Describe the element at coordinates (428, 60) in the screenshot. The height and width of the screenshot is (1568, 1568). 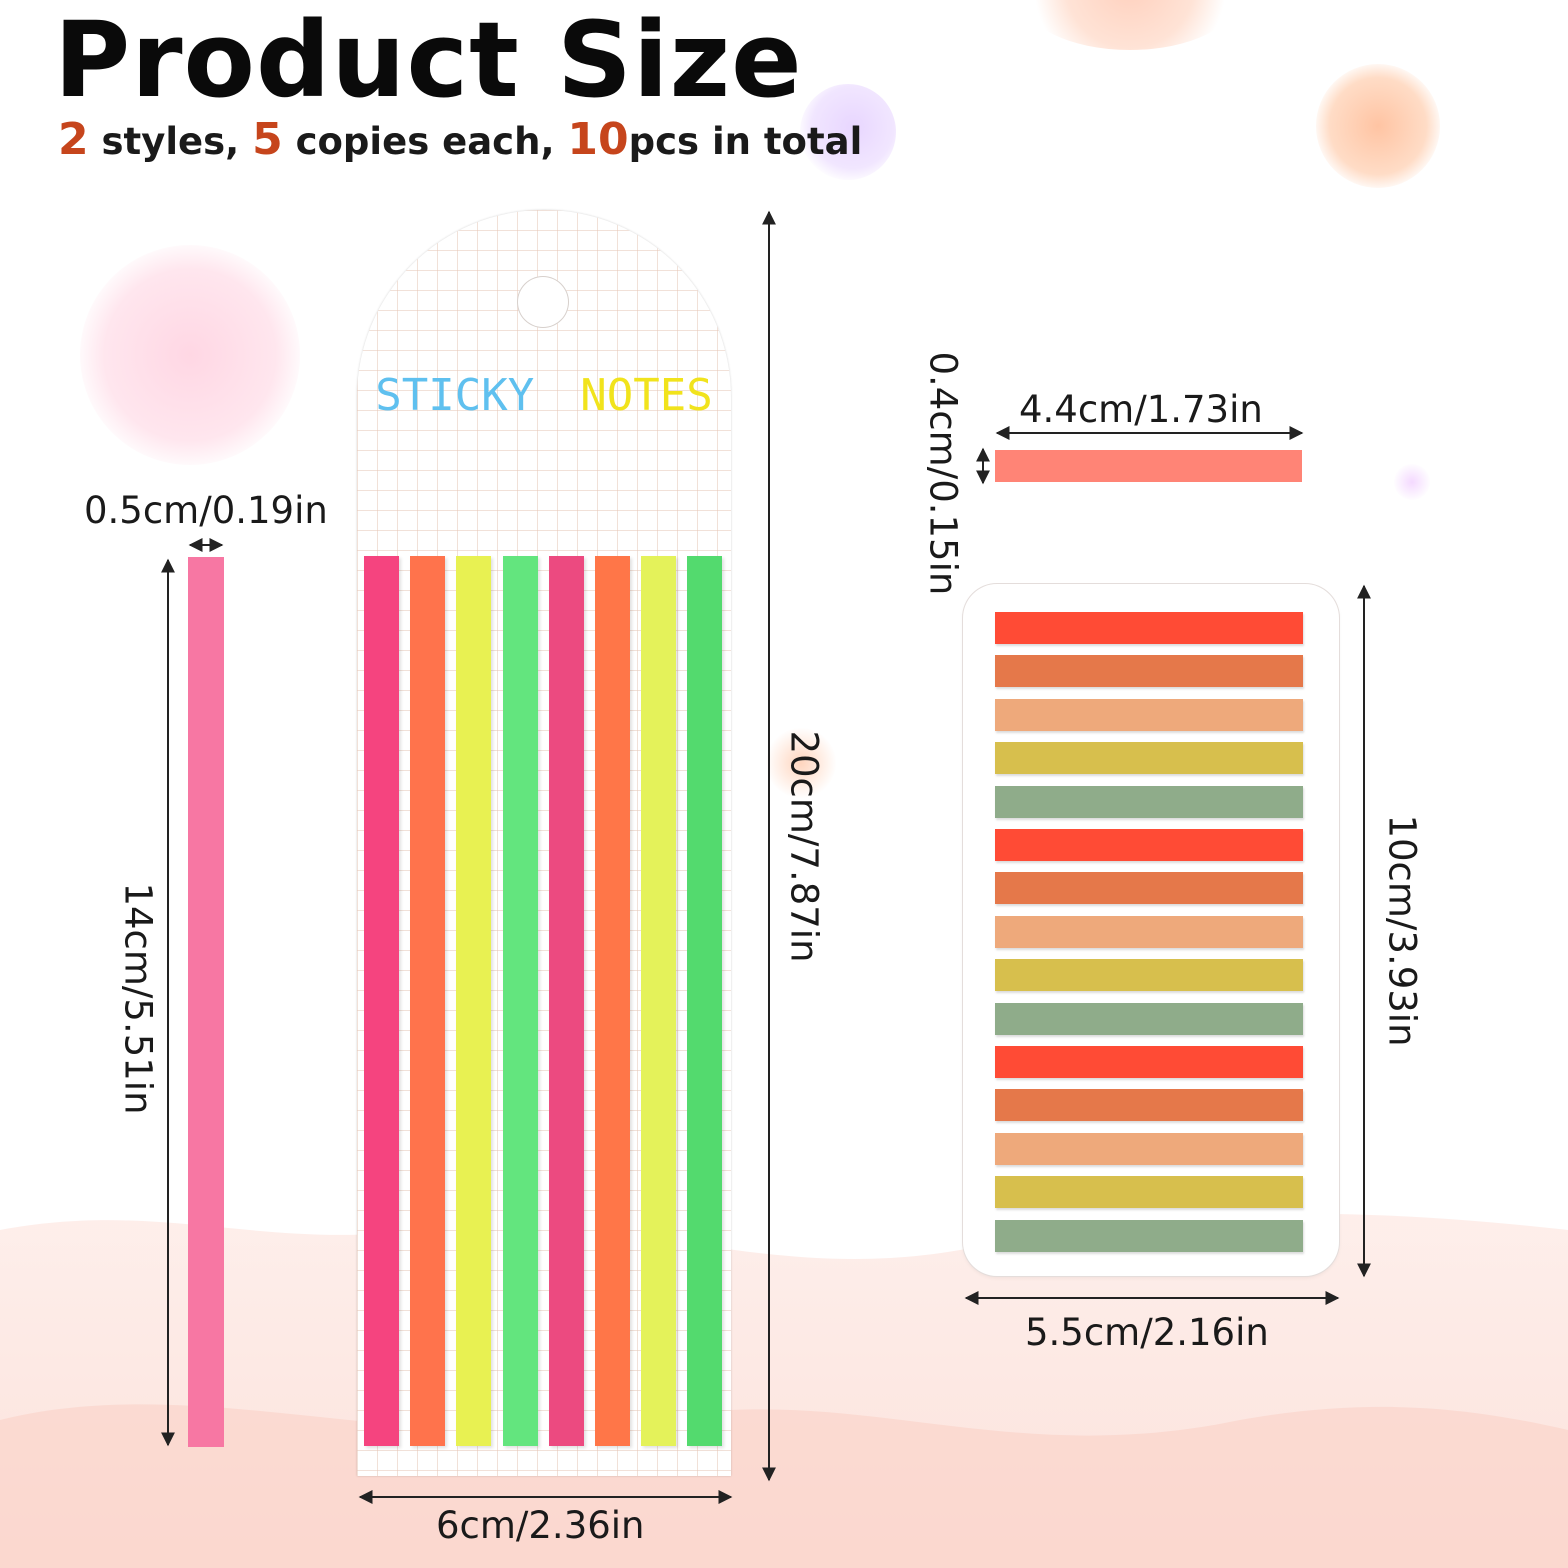
I see `page-title: Product Size` at that location.